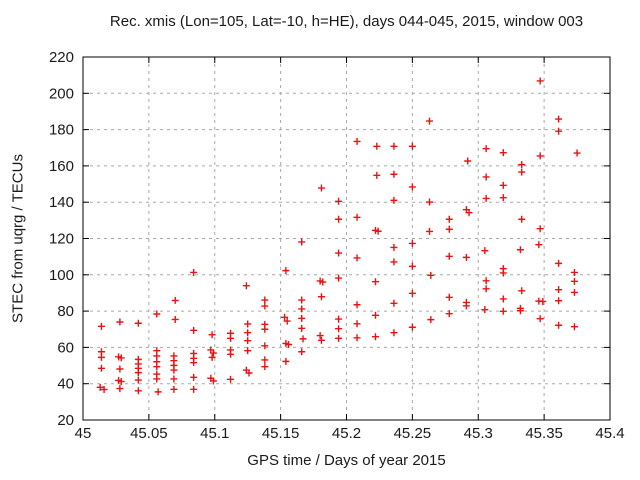 The height and width of the screenshot is (480, 640). What do you see at coordinates (65, 311) in the screenshot?
I see `y-tick-label: 80` at bounding box center [65, 311].